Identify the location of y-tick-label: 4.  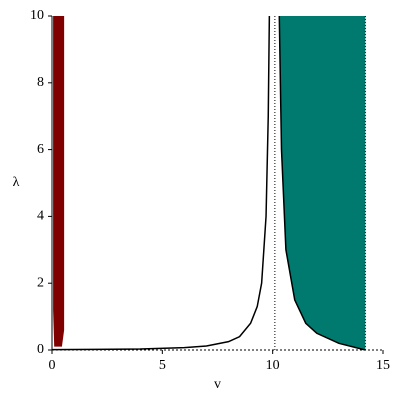
(40, 216).